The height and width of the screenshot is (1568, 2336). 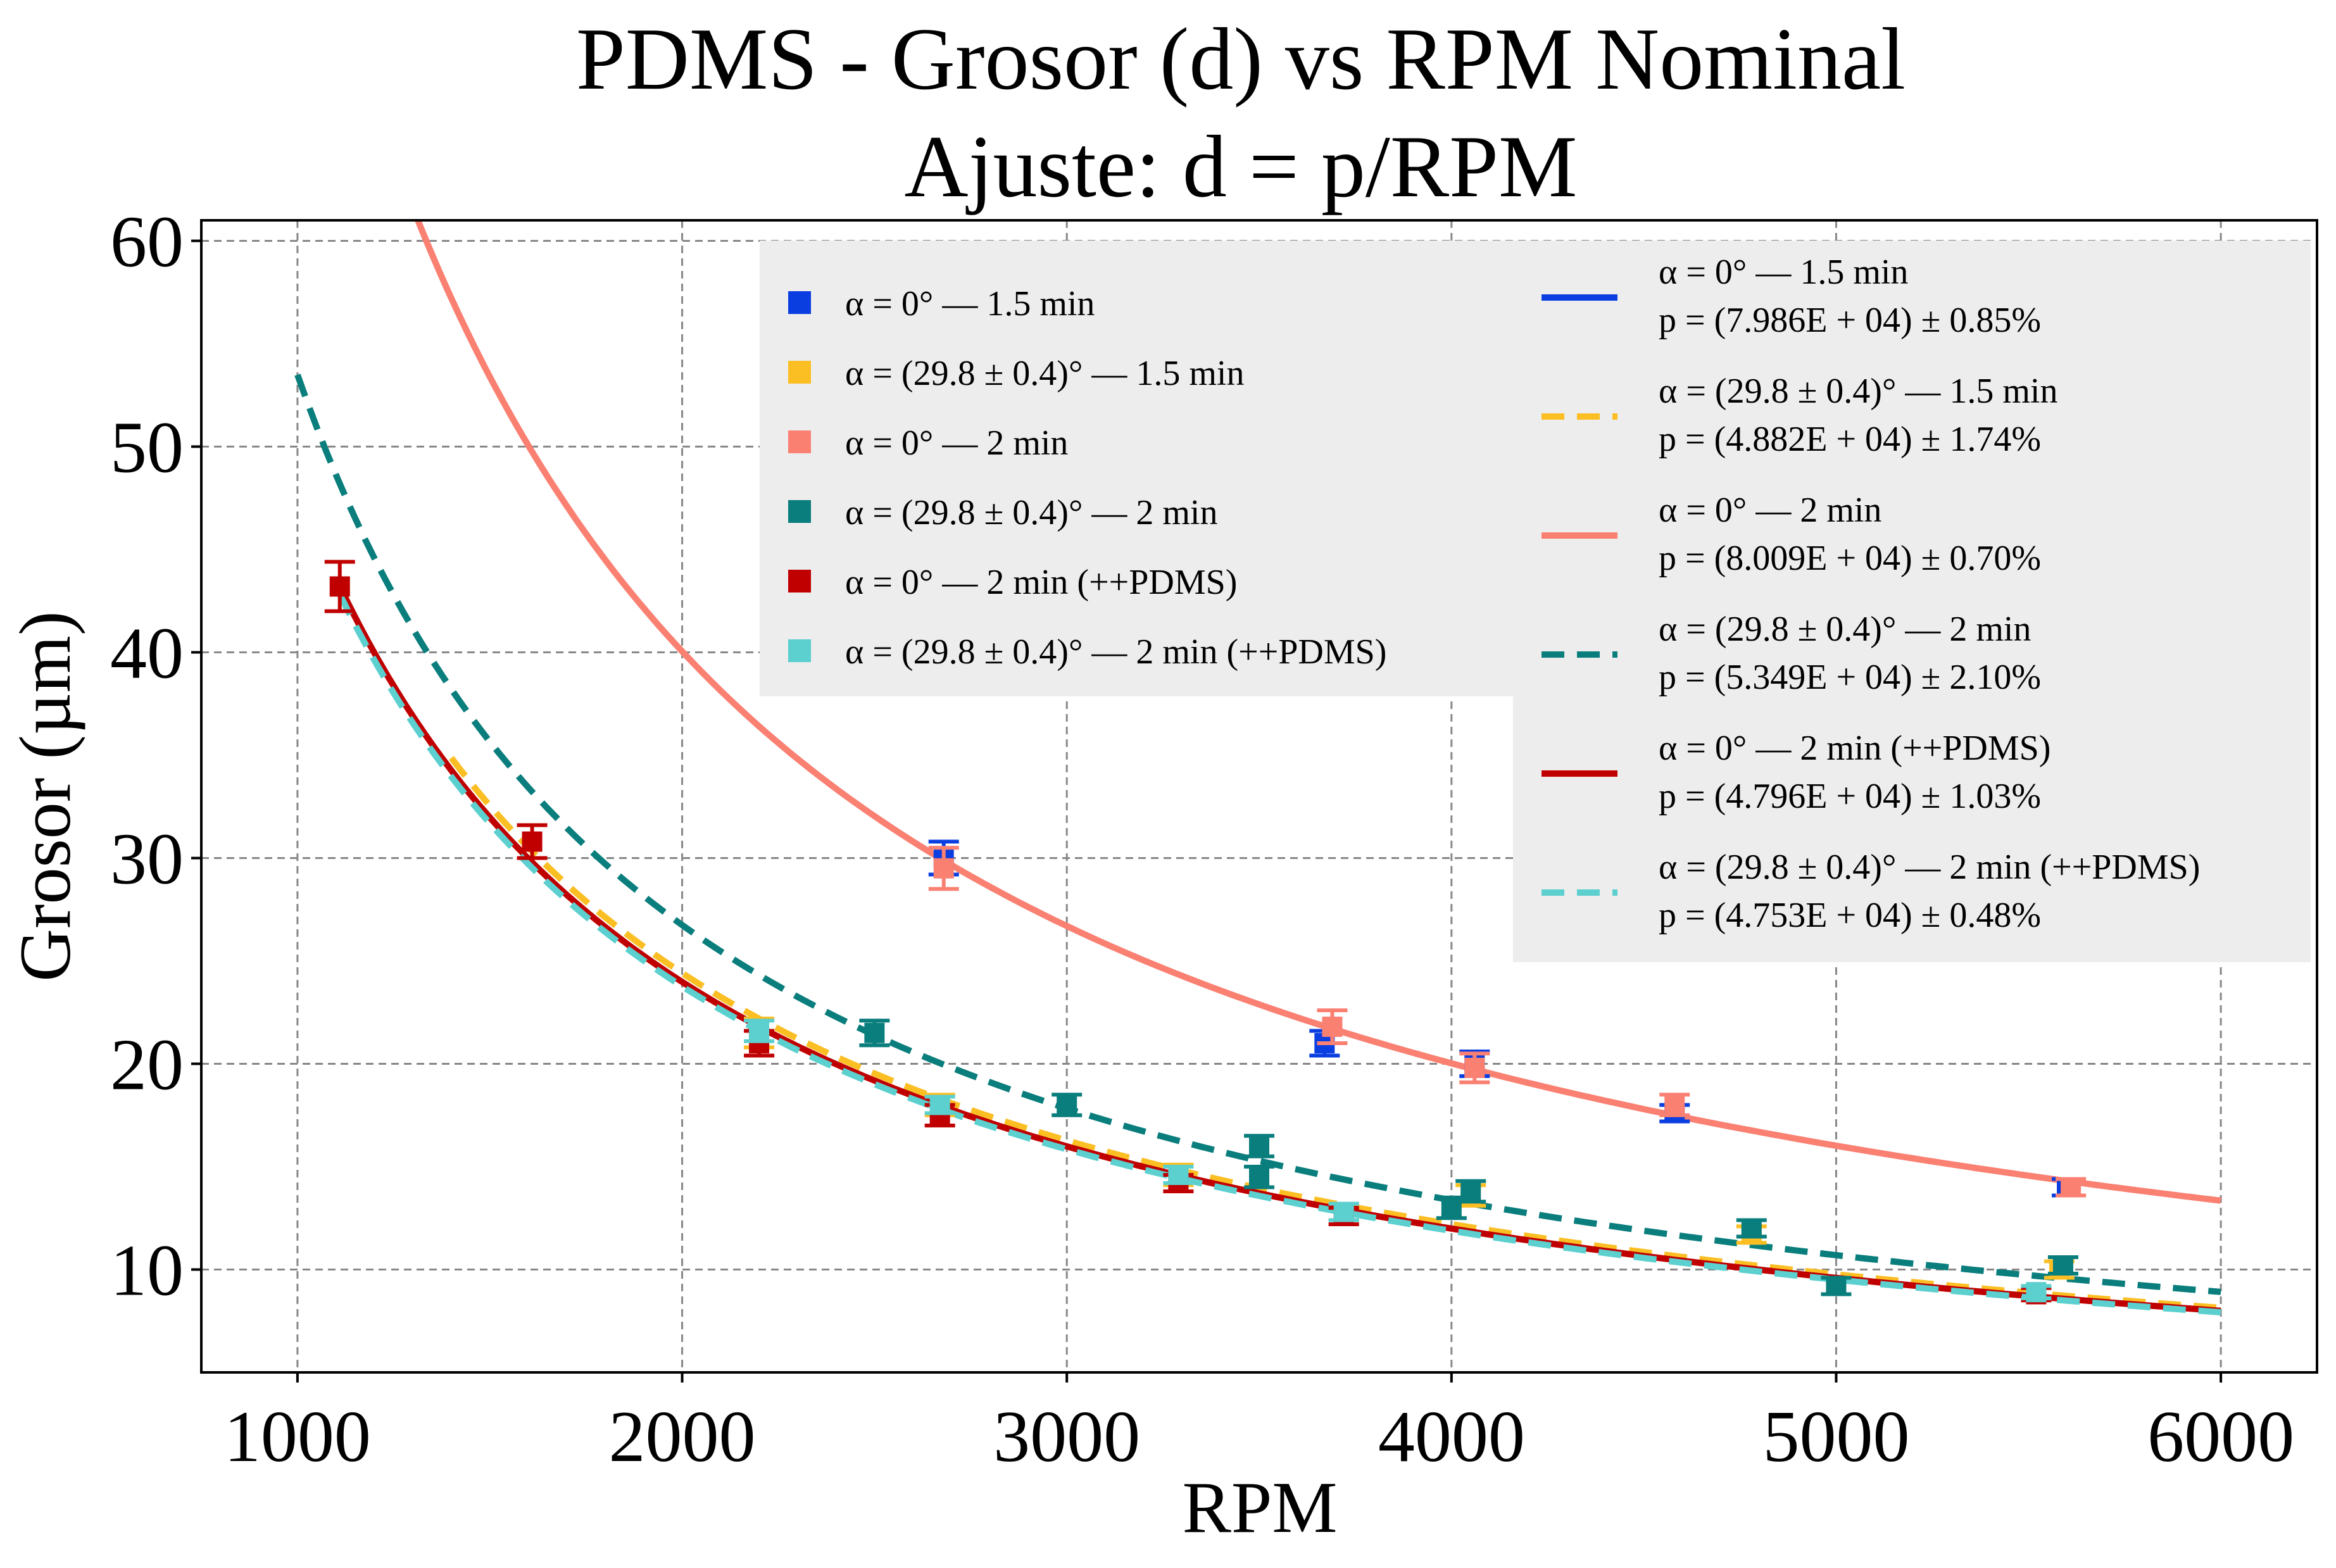 I want to click on y-tick-label: 50, so click(x=147, y=448).